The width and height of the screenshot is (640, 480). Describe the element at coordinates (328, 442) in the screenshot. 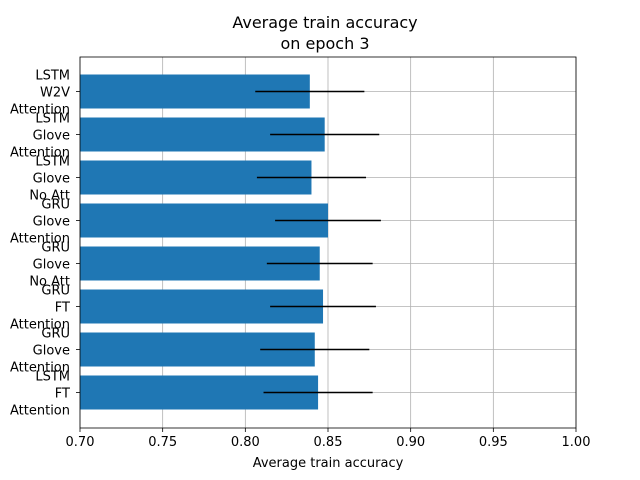

I see `x-tick-label: 0.85` at that location.